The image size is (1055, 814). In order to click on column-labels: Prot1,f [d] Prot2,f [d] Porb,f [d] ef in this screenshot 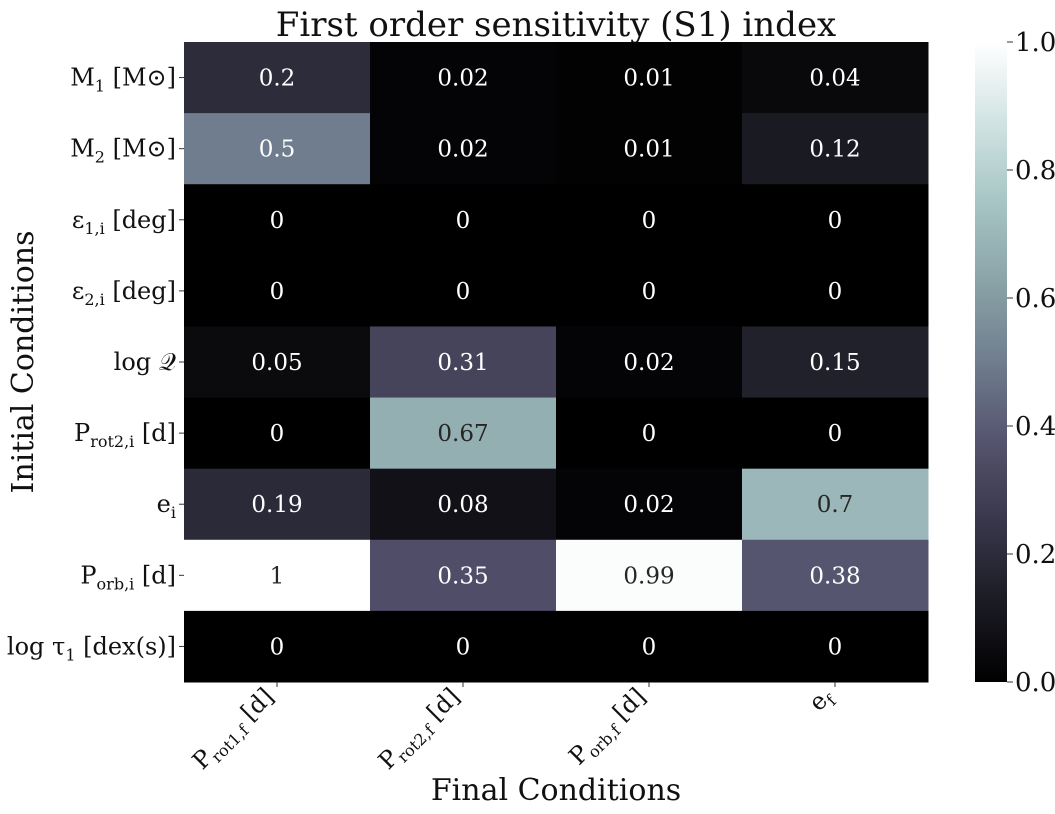, I will do `click(514, 729)`.